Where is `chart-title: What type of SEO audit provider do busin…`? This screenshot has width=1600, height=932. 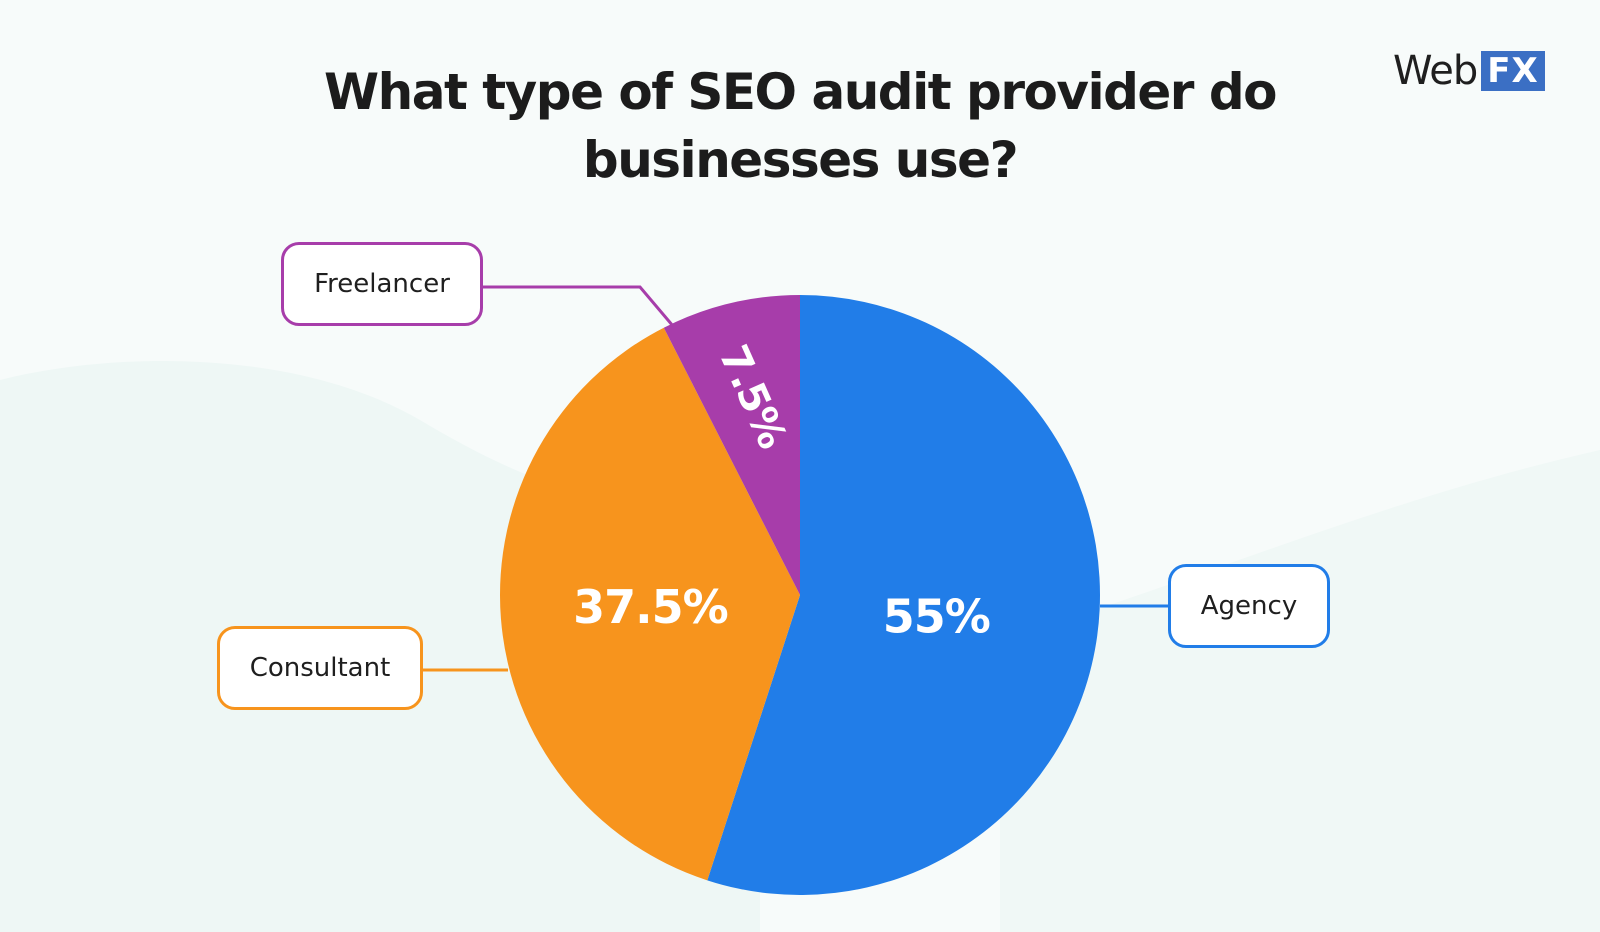 chart-title: What type of SEO audit provider do busin… is located at coordinates (800, 126).